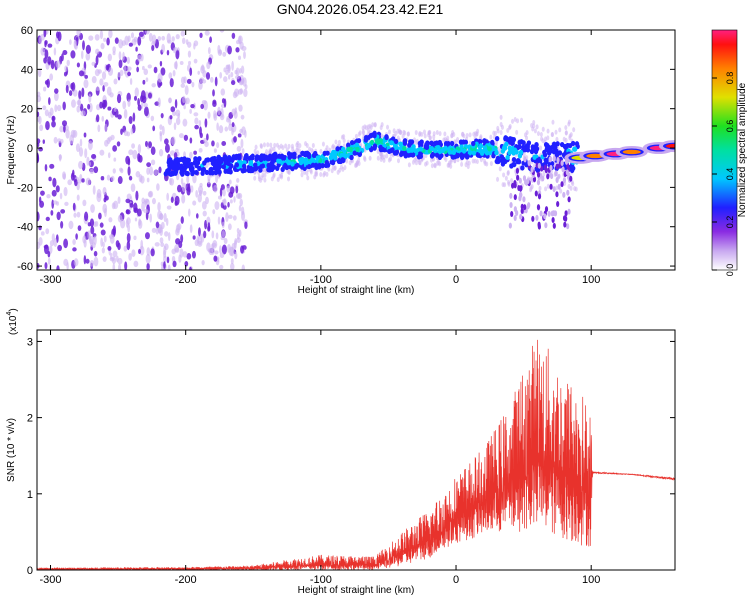  What do you see at coordinates (25, 267) in the screenshot?
I see `y-tick-label: -60` at bounding box center [25, 267].